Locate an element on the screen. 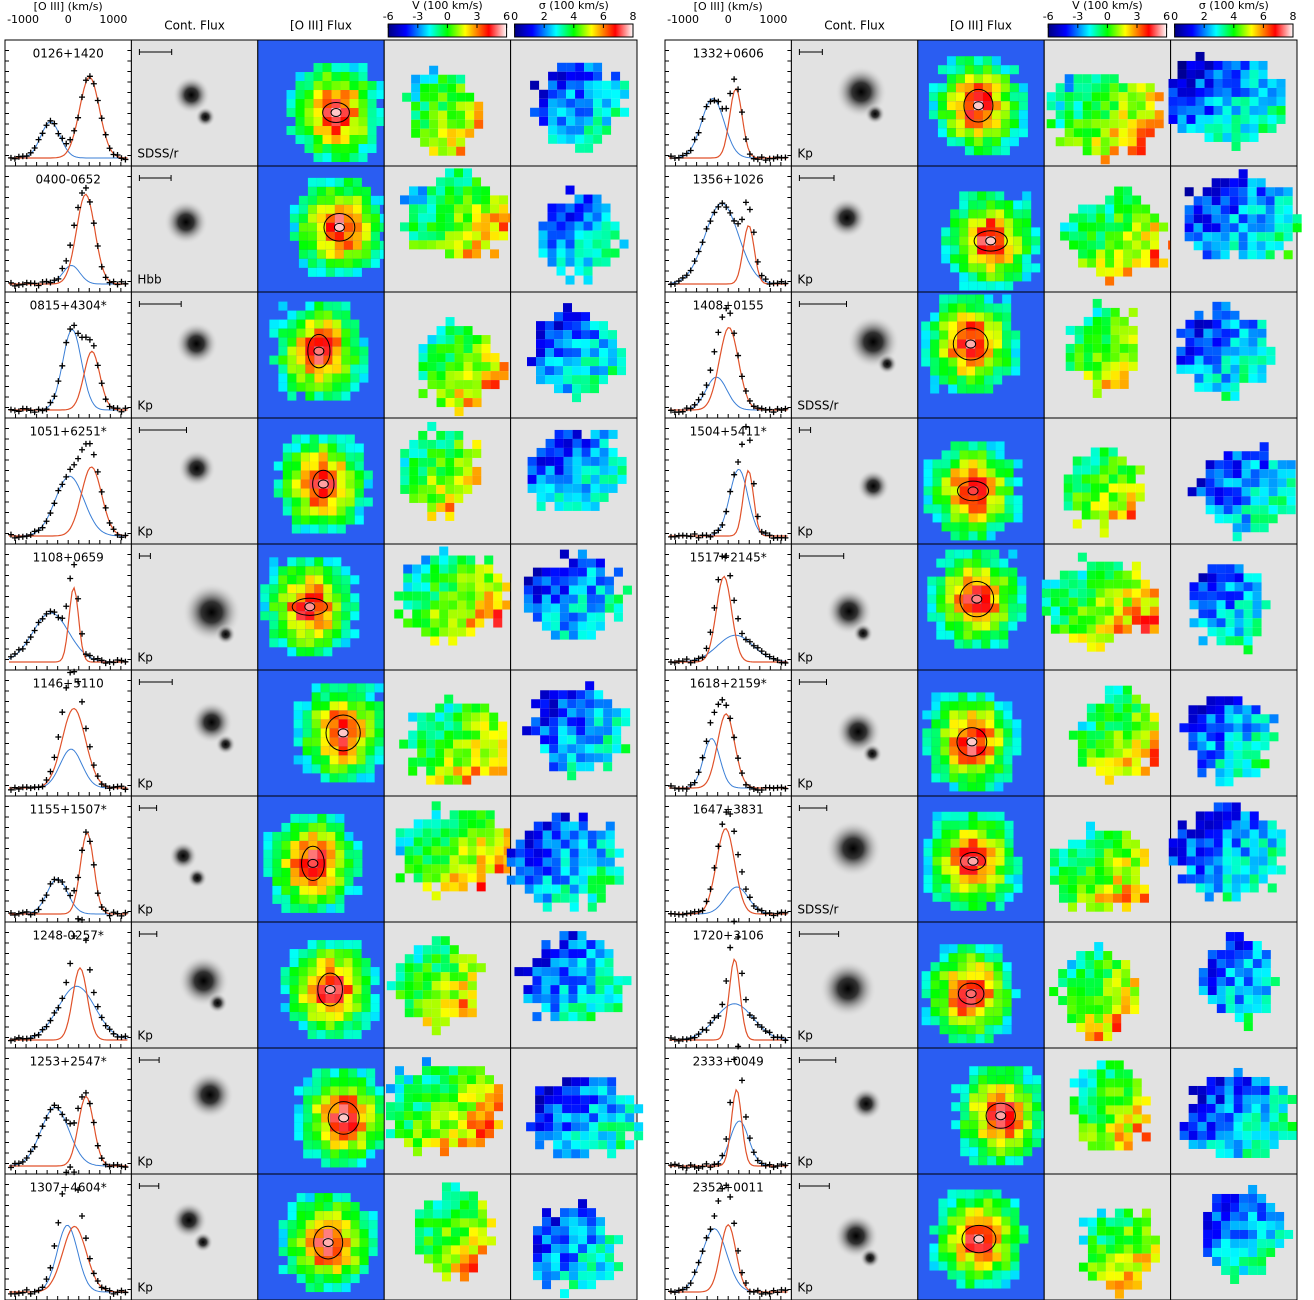 This screenshot has height=1300, width=1314. object-name: 0400-0652 is located at coordinates (67, 180).